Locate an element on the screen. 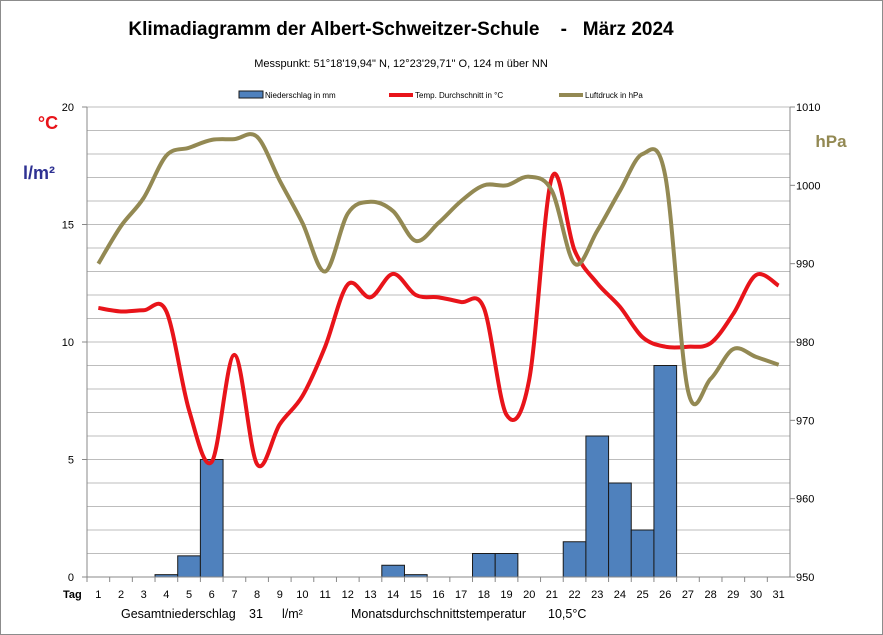 This screenshot has width=883, height=635. right-tick-label: 990 is located at coordinates (805, 265).